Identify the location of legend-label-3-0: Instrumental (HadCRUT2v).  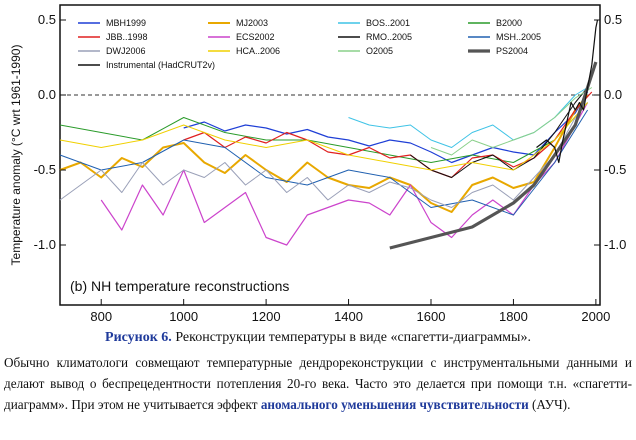
(160, 65).